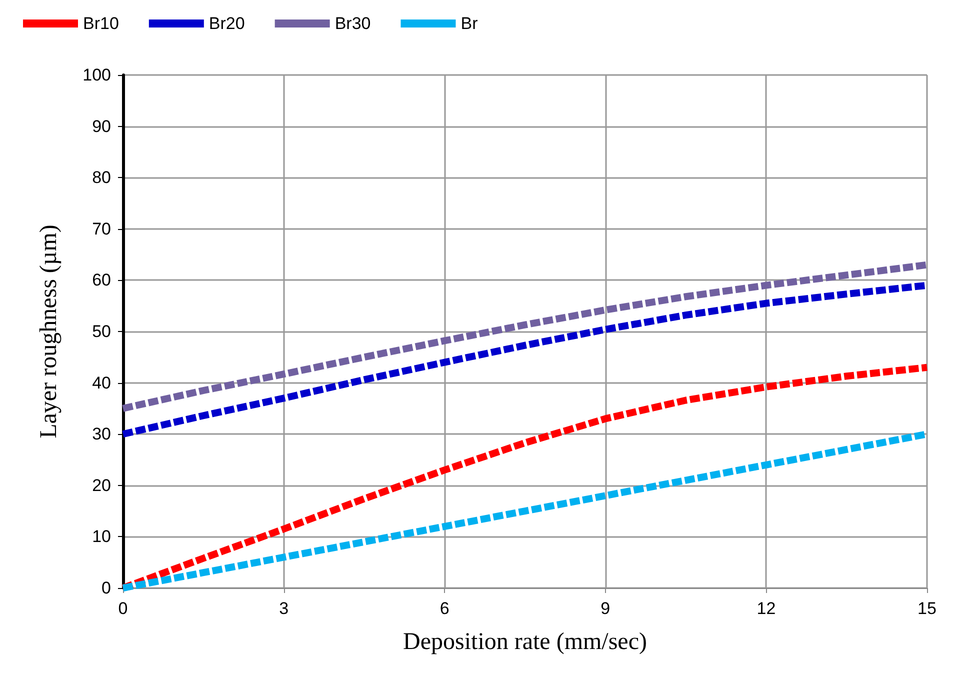  What do you see at coordinates (284, 608) in the screenshot?
I see `x-tick-label: 3` at bounding box center [284, 608].